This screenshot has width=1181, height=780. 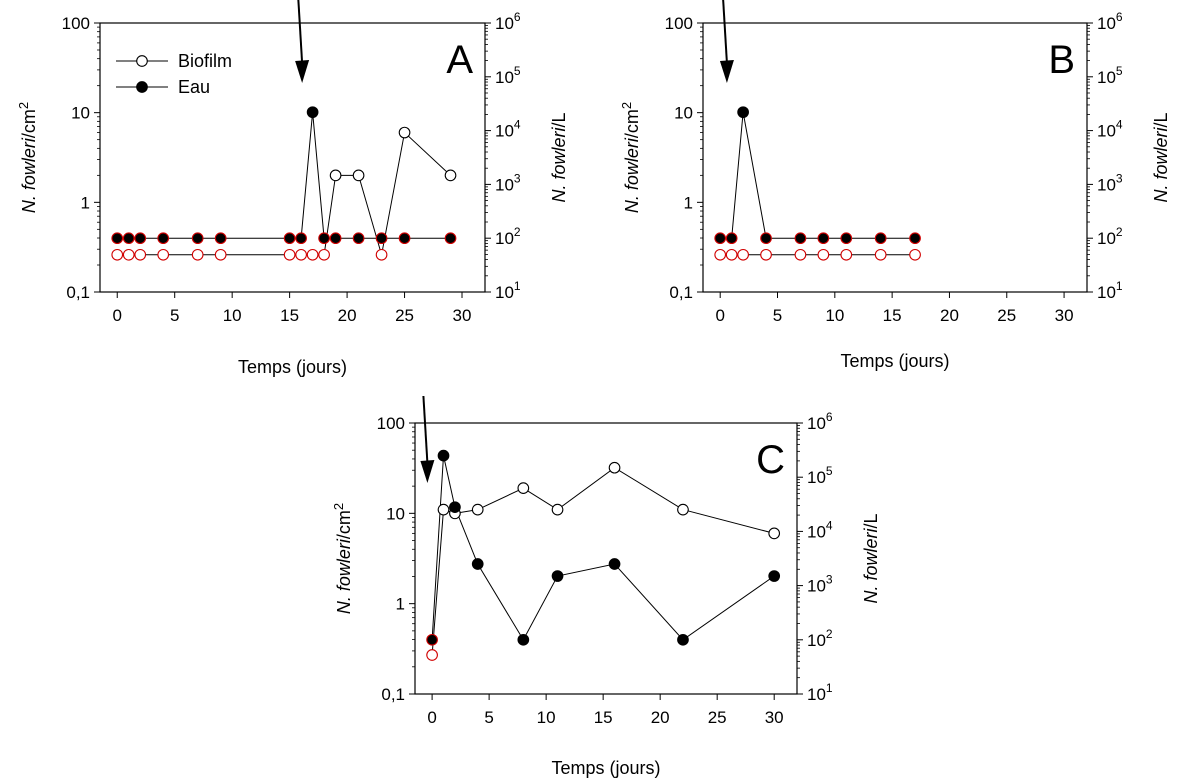 What do you see at coordinates (559, 157) in the screenshot?
I see `y2-axis-title: N. fowleri/L` at bounding box center [559, 157].